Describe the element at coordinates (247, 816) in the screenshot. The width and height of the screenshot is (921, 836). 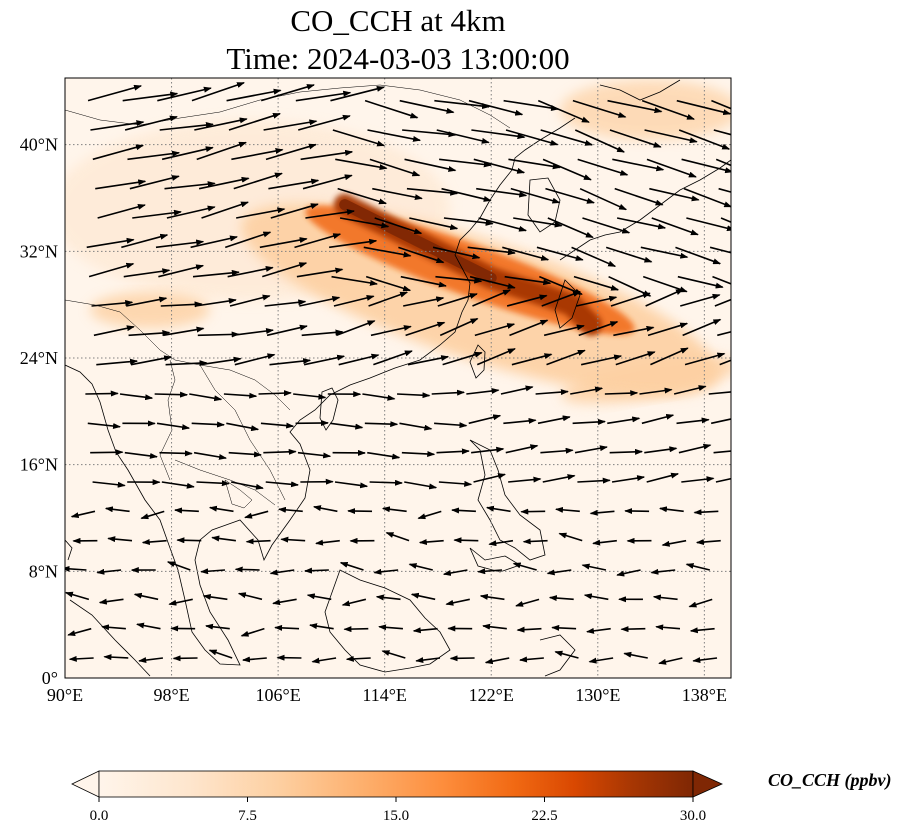
I see `colorbar-tick-label: 7.5` at that location.